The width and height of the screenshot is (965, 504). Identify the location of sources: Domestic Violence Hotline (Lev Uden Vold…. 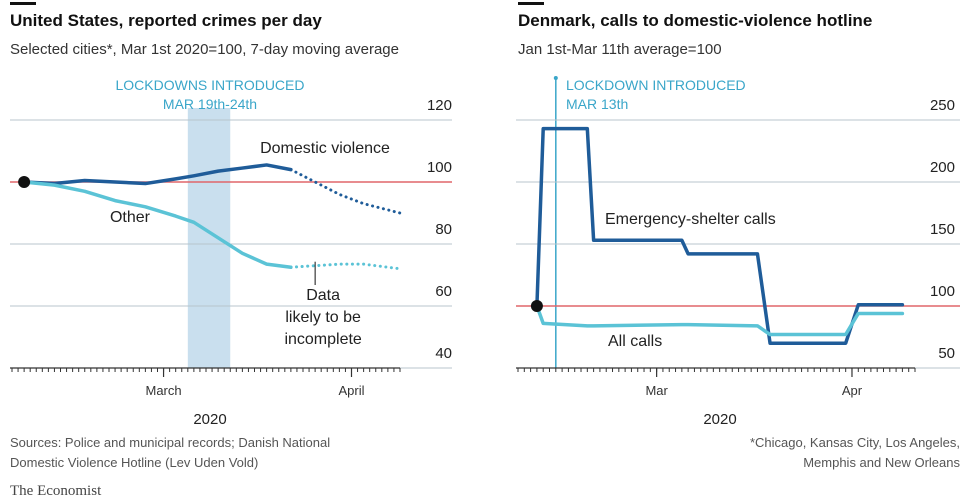
(134, 462).